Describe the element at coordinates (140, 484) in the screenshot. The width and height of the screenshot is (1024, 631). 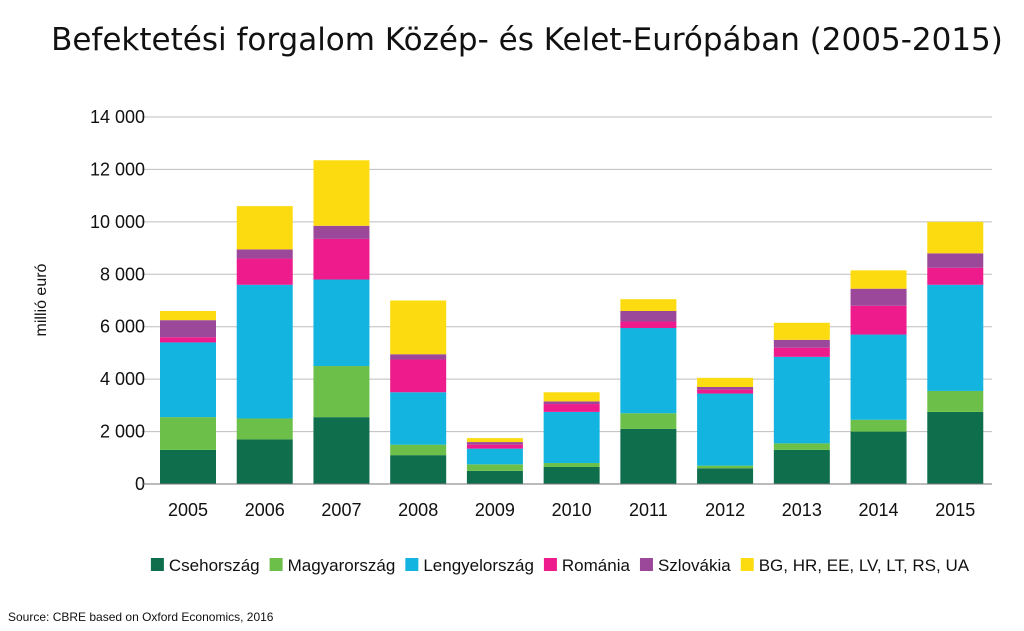
I see `y-tick-label: 0` at that location.